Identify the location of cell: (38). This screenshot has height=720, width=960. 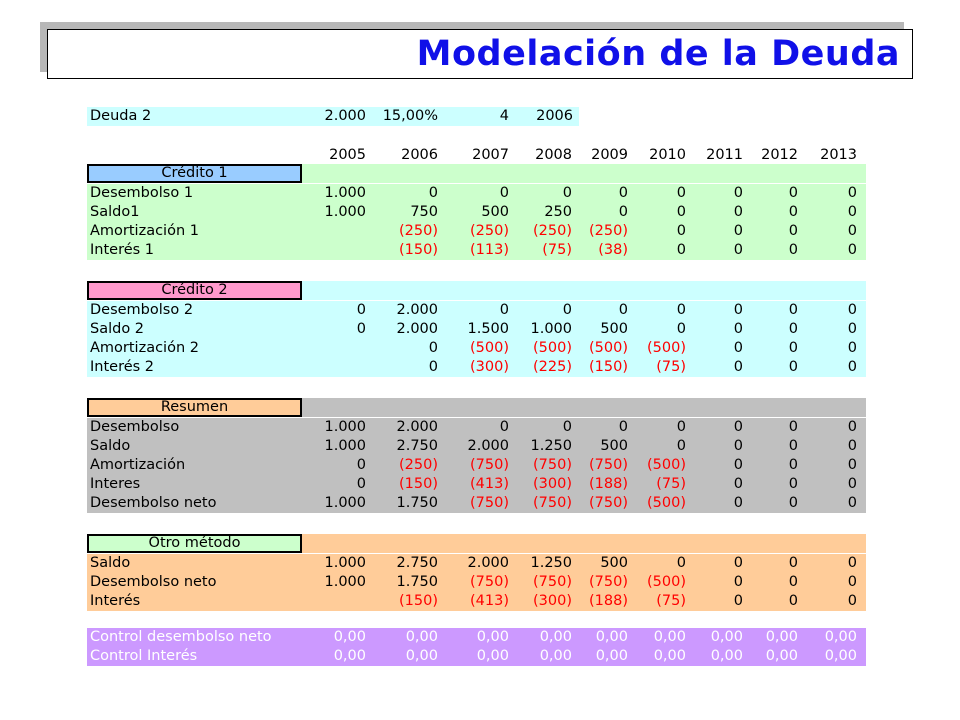
(613, 250).